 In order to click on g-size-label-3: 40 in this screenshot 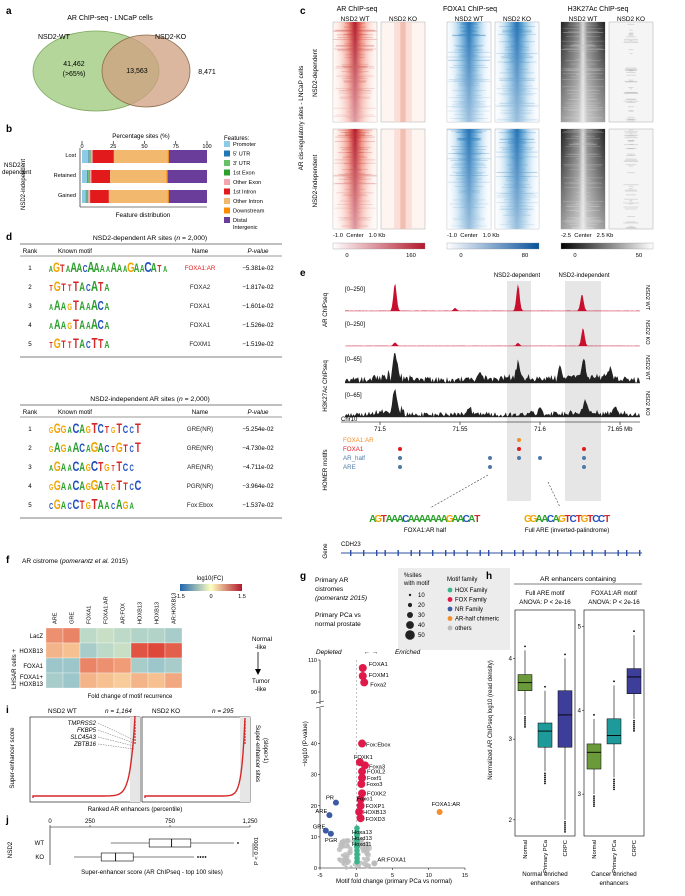, I will do `click(421, 626)`.